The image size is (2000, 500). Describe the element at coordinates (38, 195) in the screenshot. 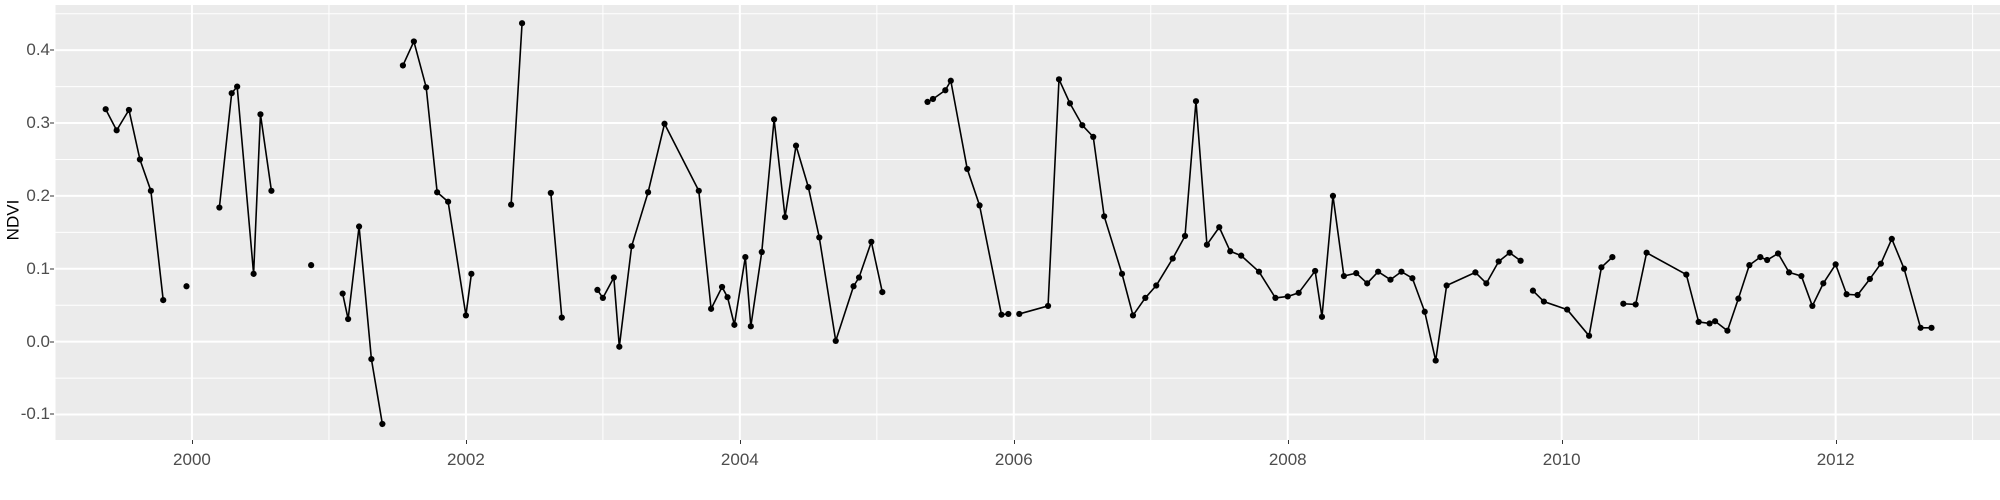

I see `y-tick-label: 0.2` at that location.